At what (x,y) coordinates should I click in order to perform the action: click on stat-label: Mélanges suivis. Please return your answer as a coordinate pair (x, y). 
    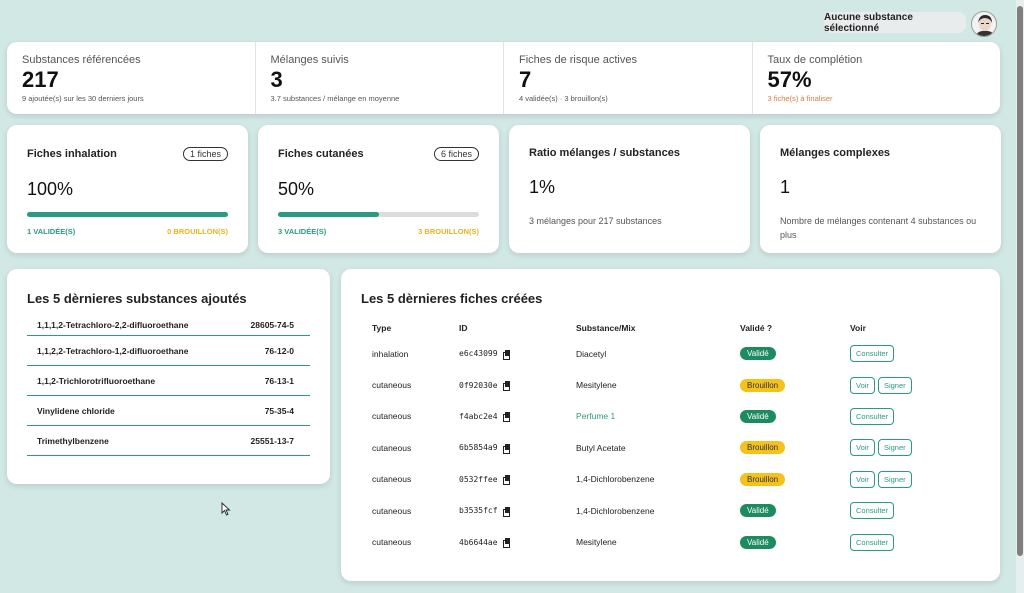
    Looking at the image, I should click on (309, 60).